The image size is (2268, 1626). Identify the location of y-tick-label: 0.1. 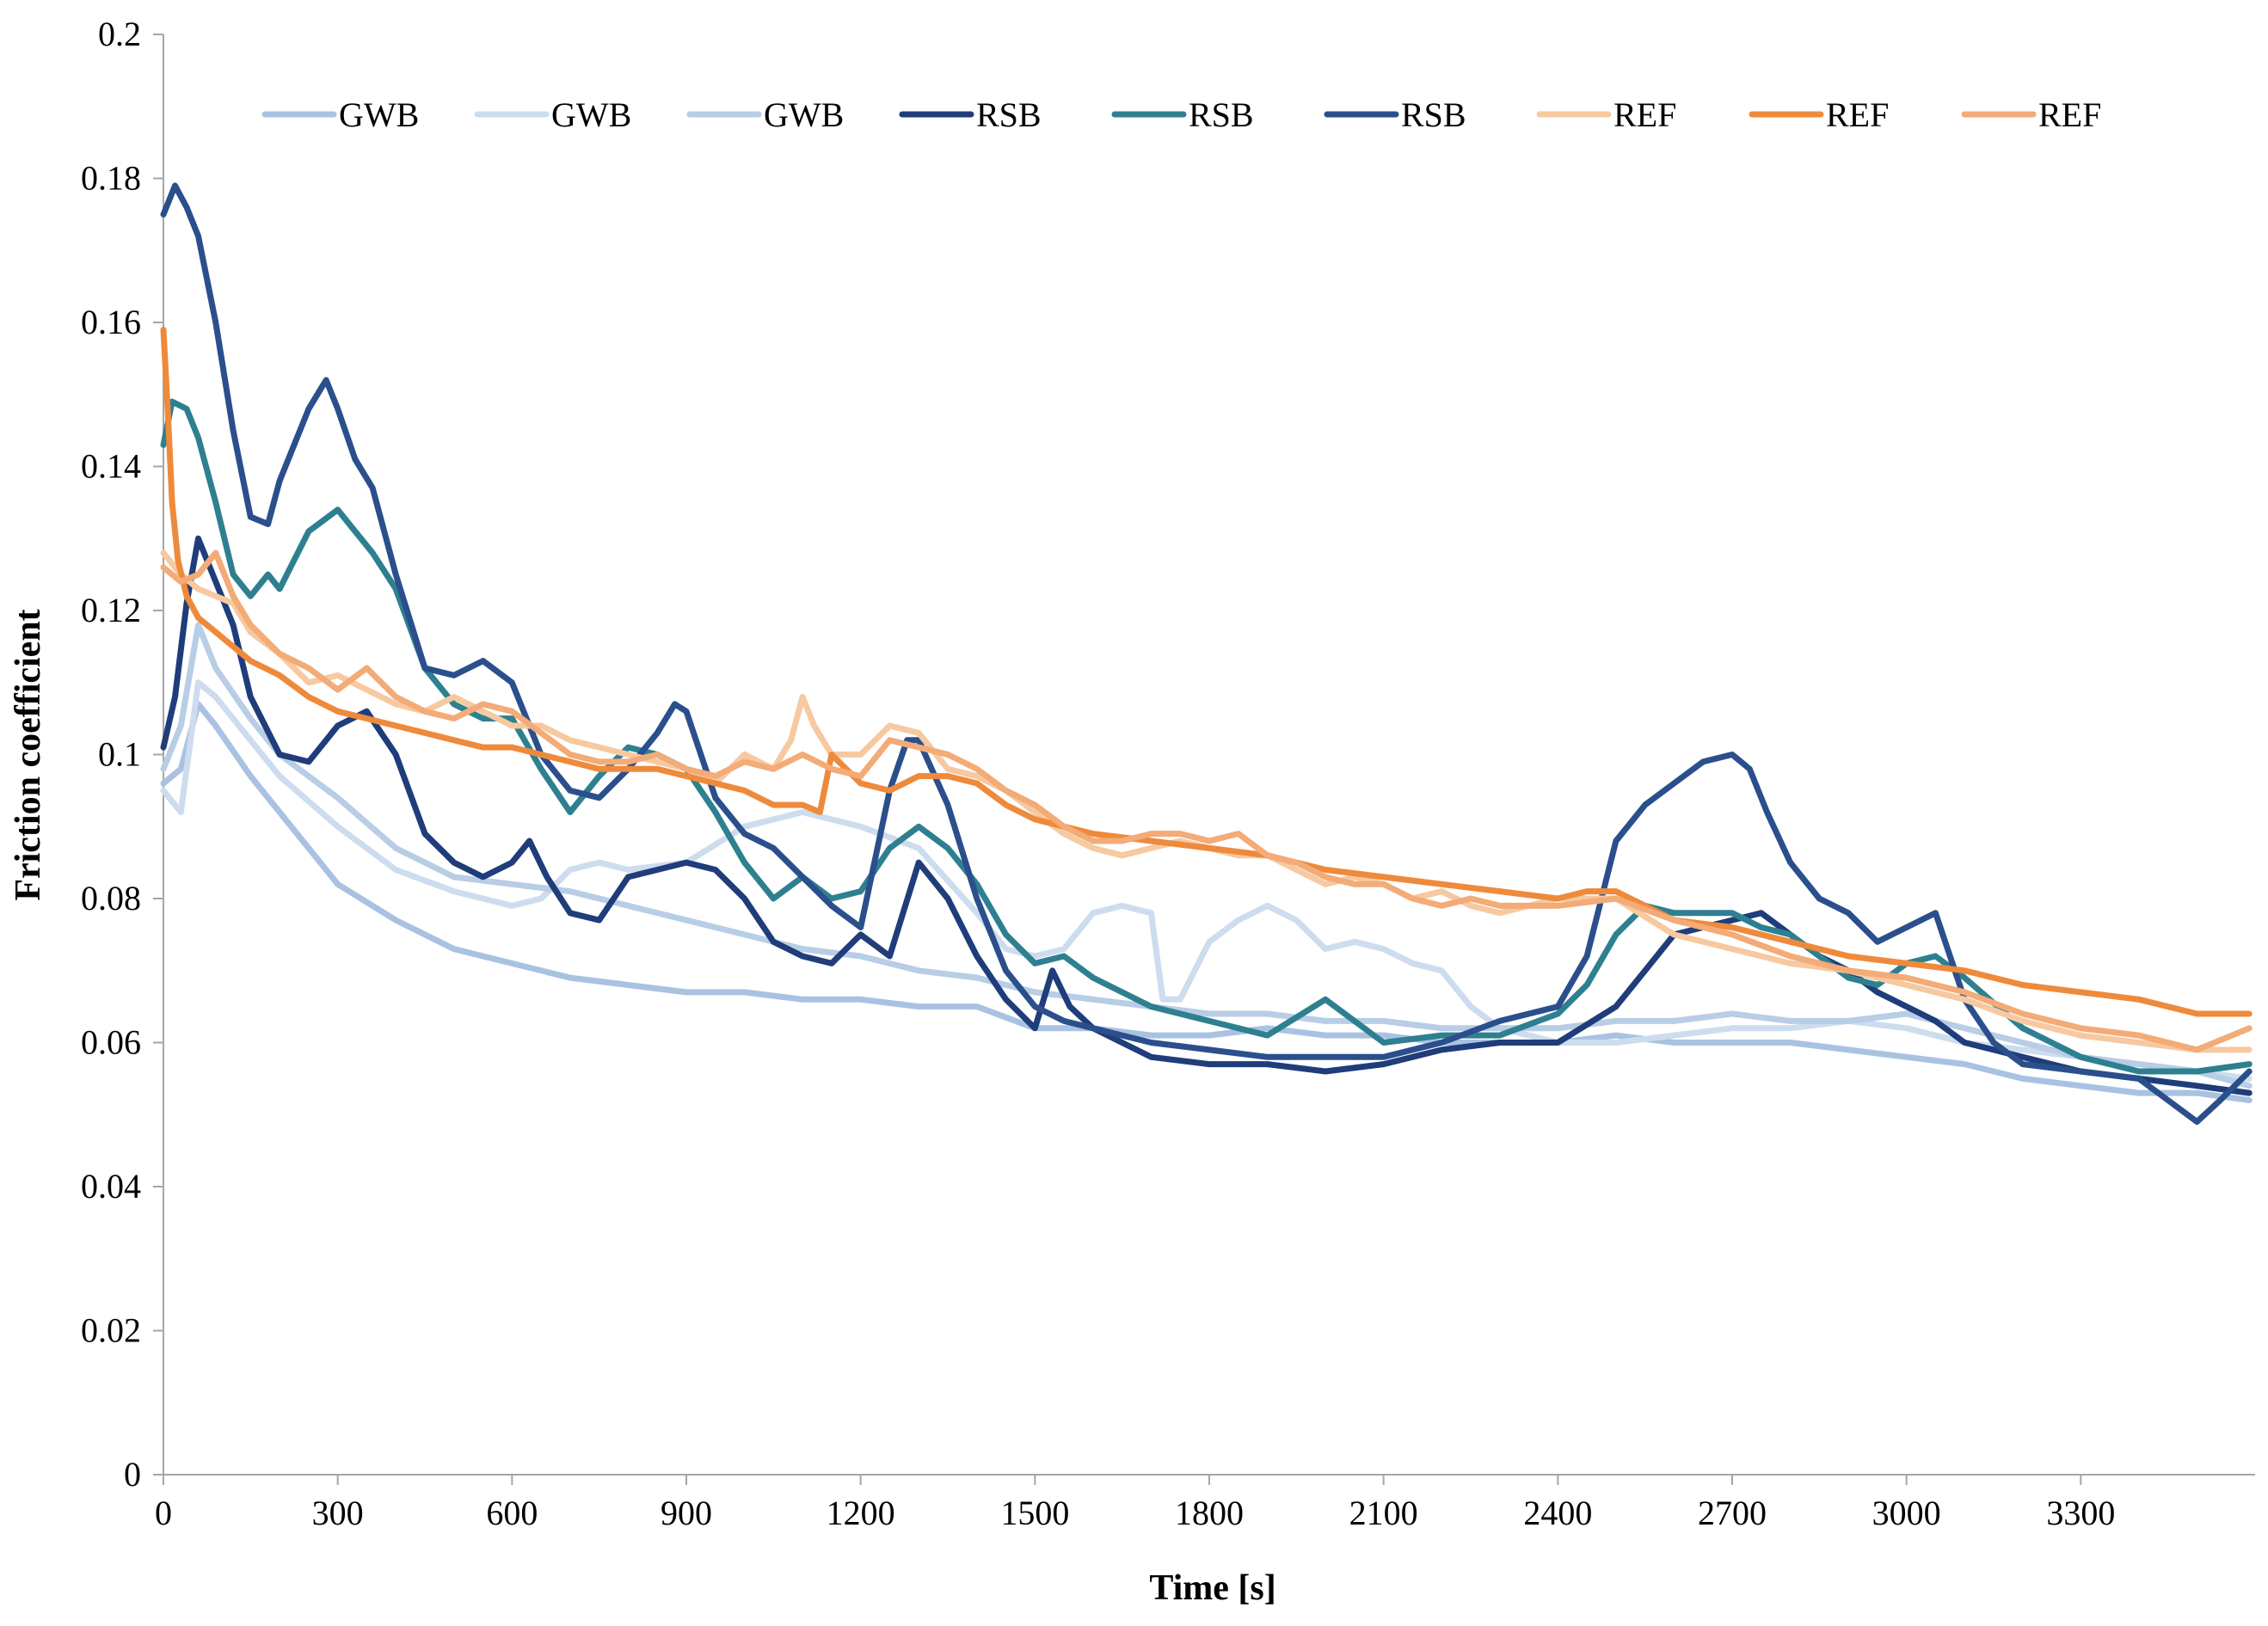
(120, 754).